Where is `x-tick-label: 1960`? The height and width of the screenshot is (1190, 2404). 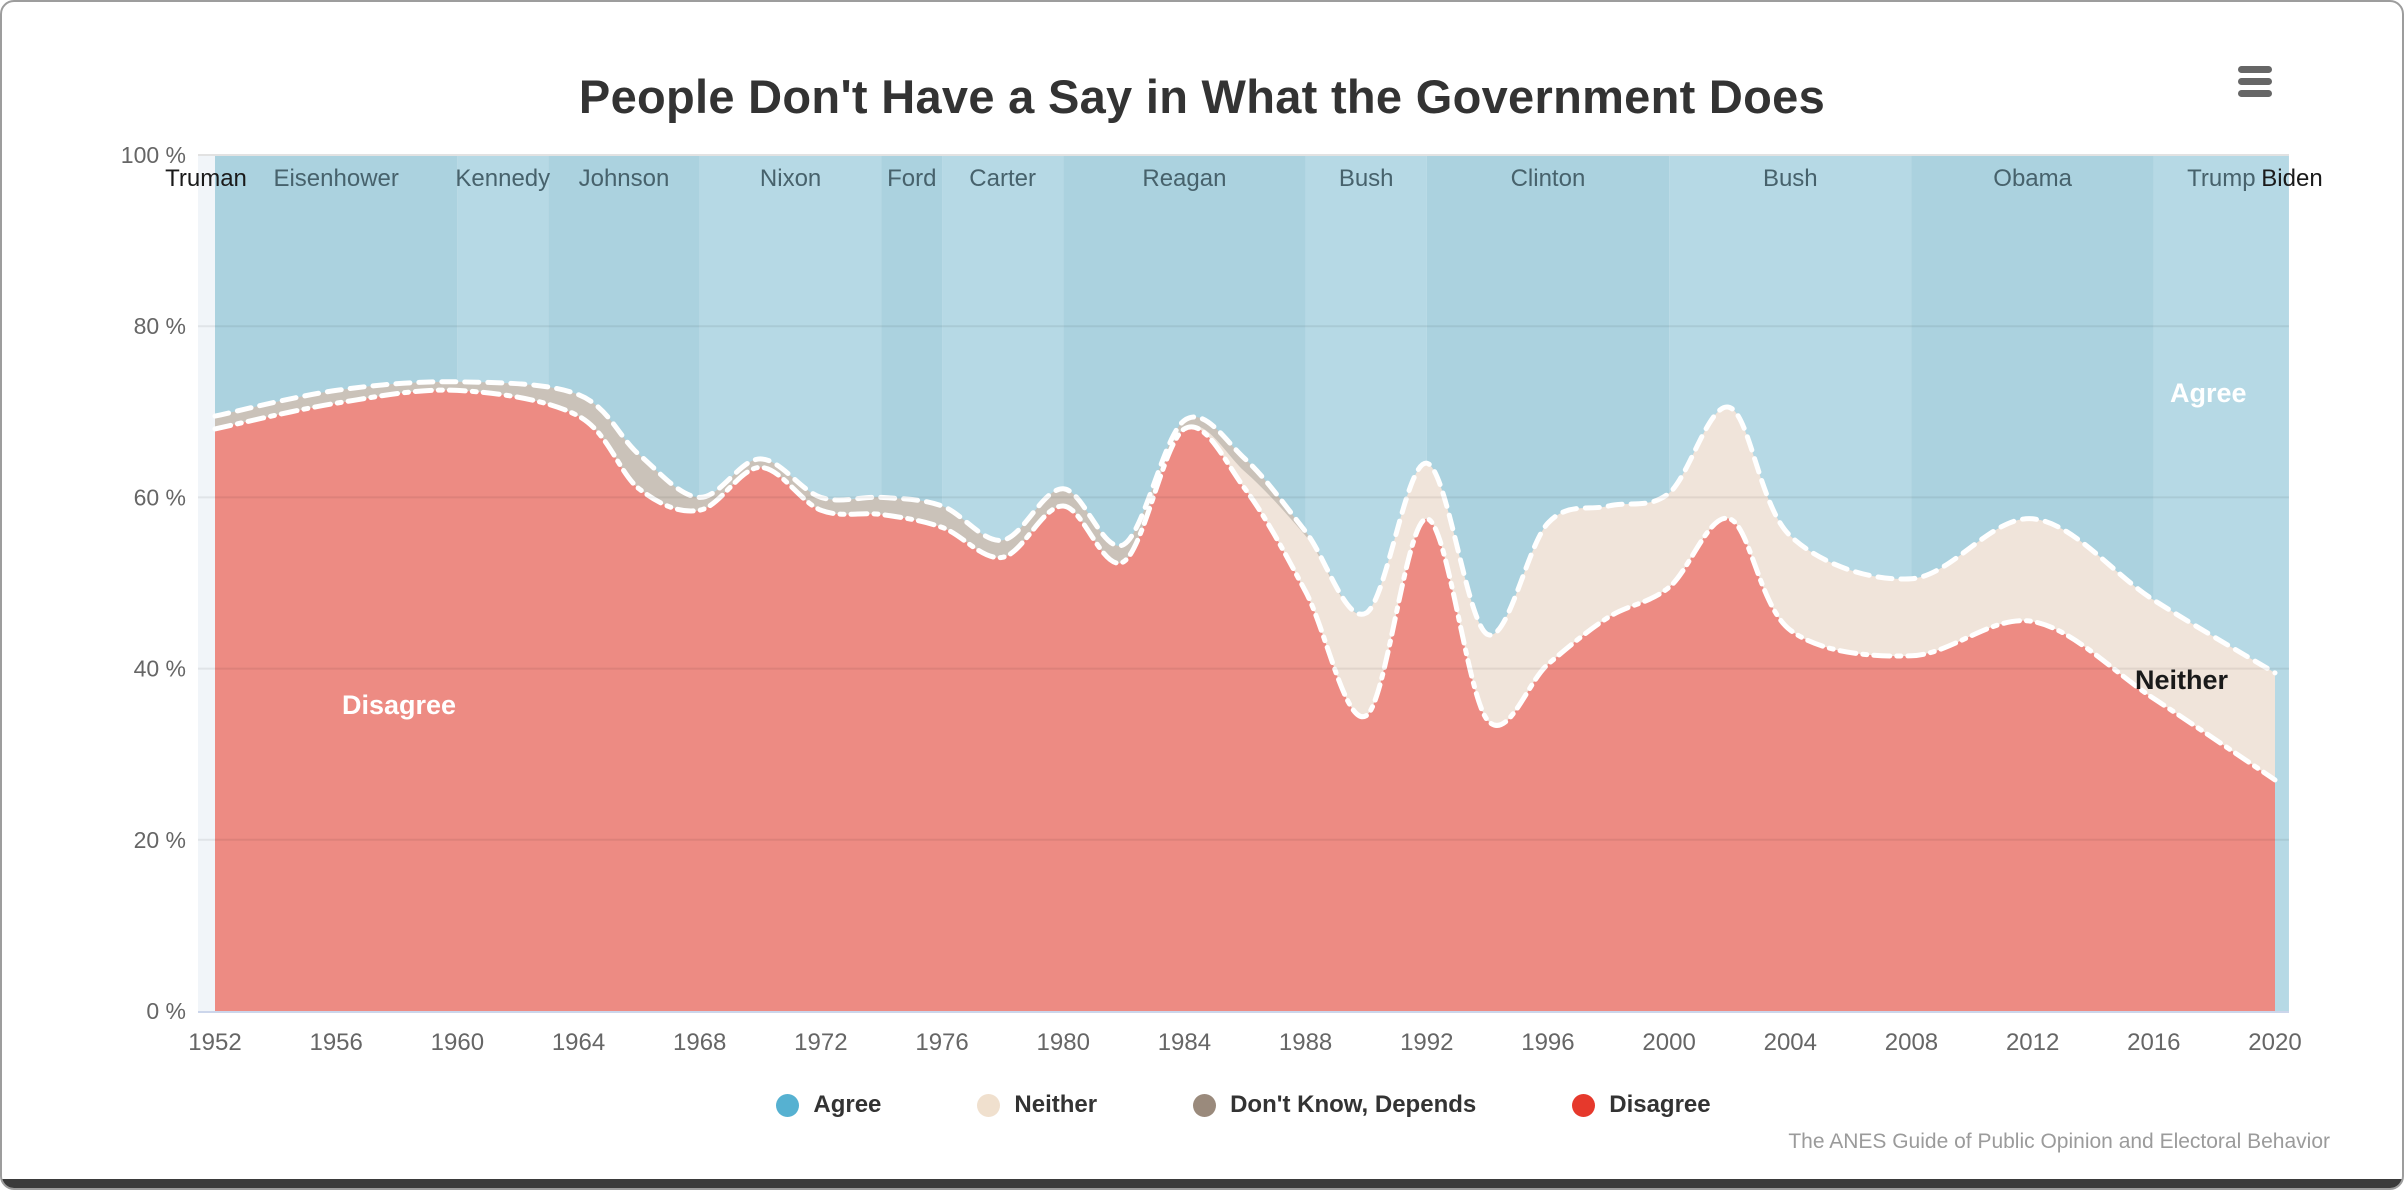 x-tick-label: 1960 is located at coordinates (457, 1042).